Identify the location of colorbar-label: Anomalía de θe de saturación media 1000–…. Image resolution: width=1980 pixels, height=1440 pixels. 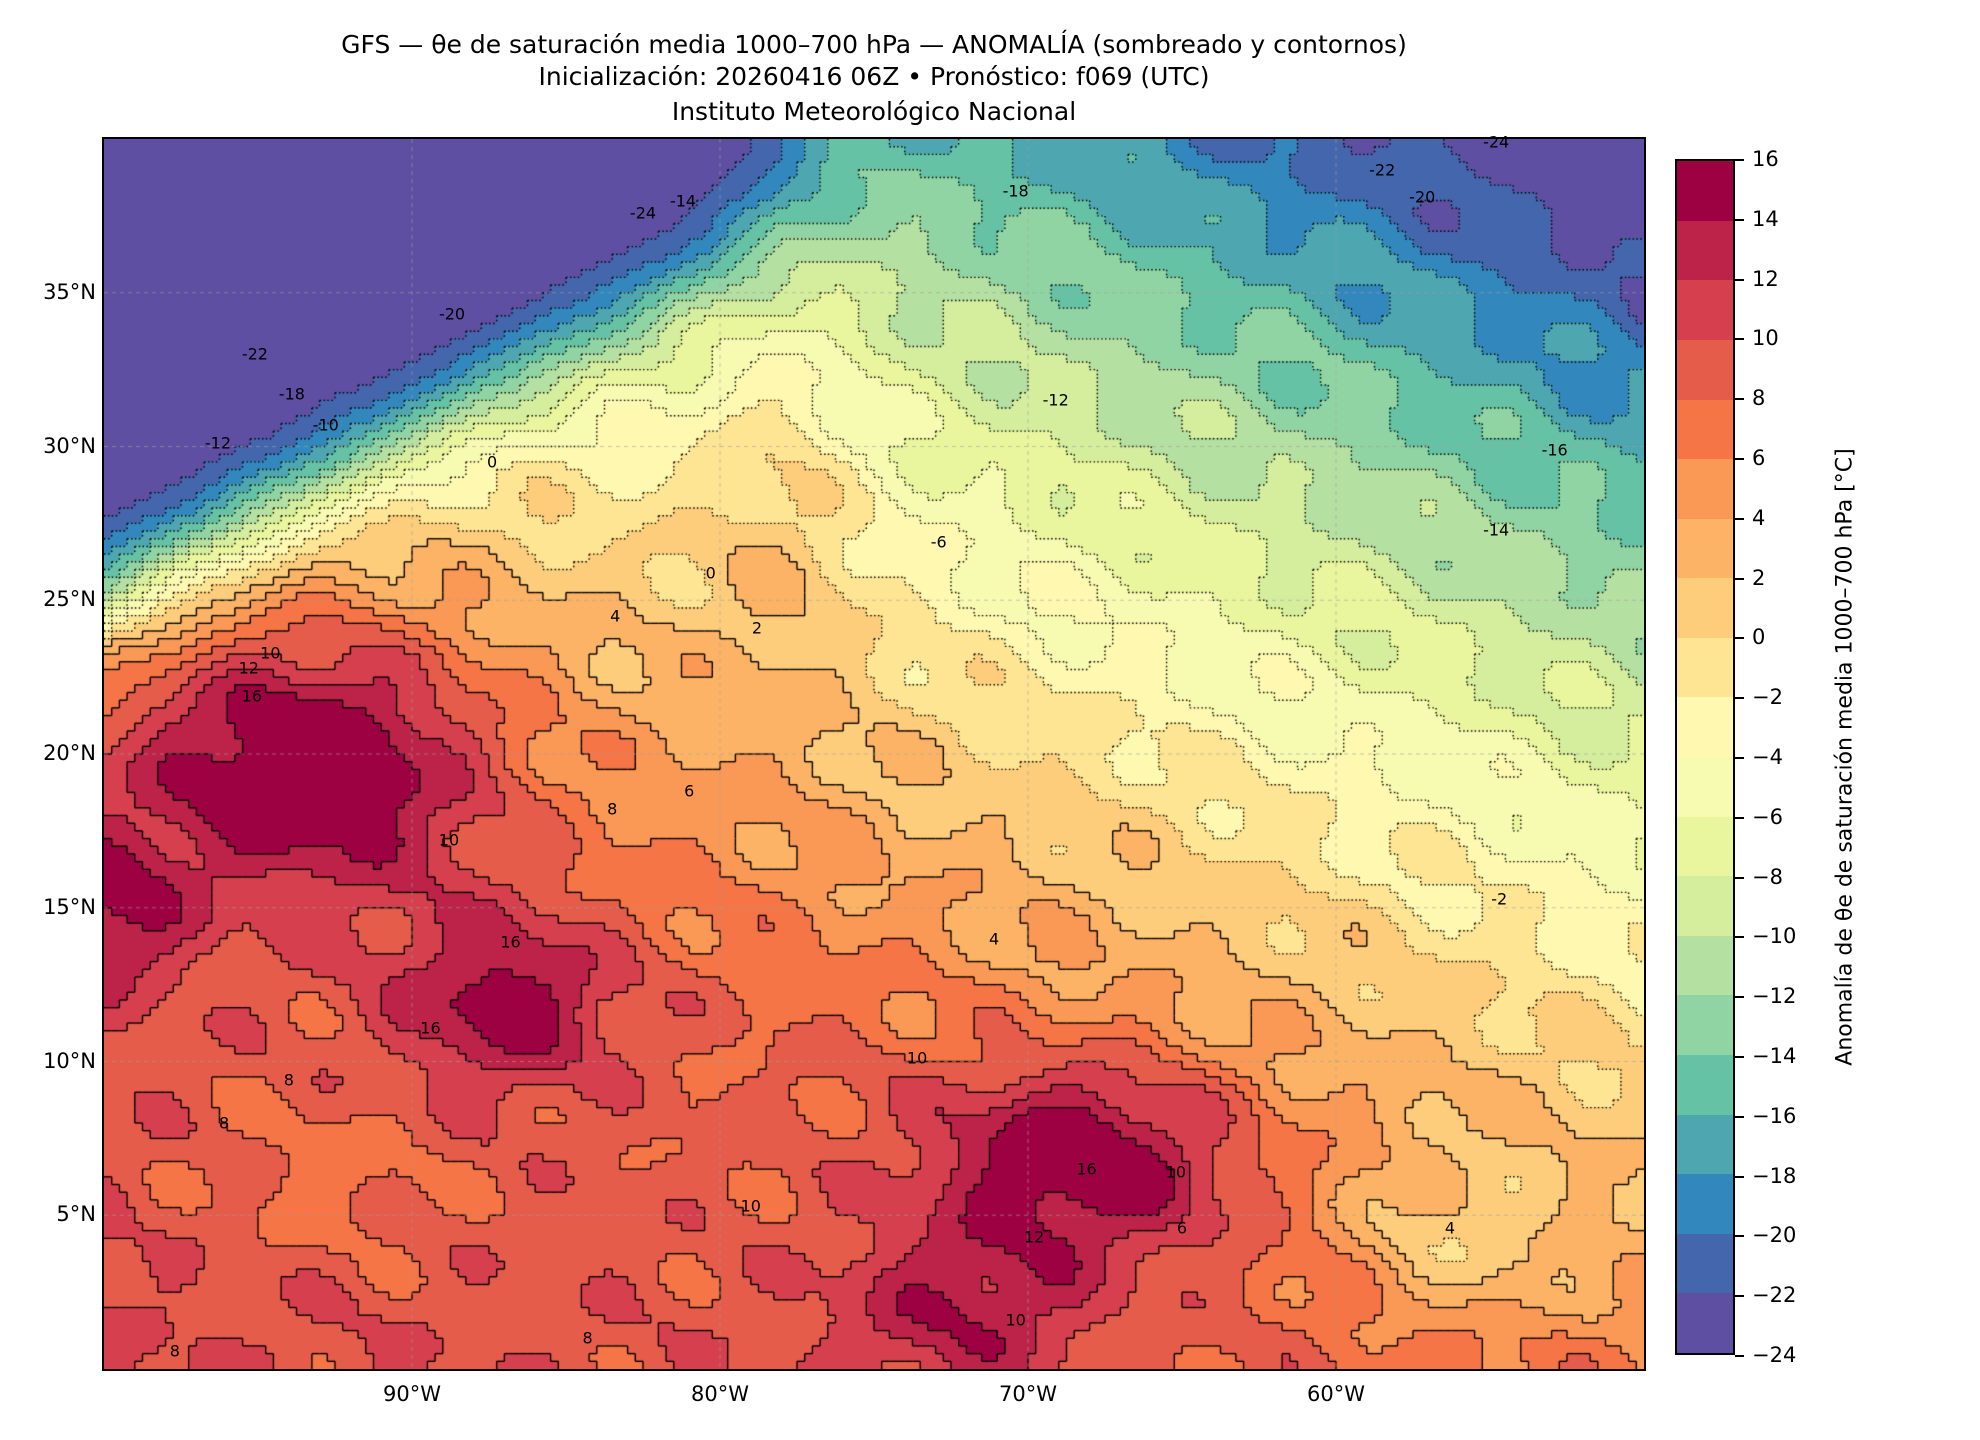
(1845, 757).